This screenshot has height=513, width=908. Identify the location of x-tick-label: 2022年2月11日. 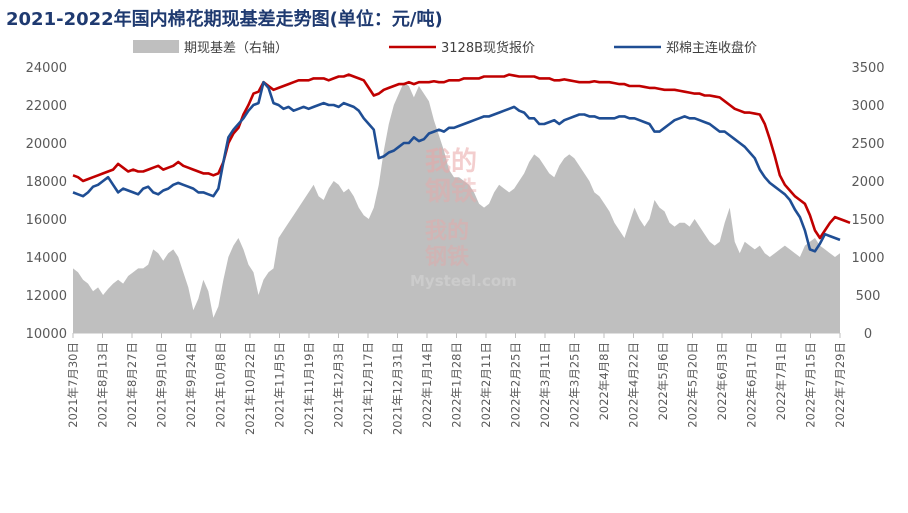
(486, 385).